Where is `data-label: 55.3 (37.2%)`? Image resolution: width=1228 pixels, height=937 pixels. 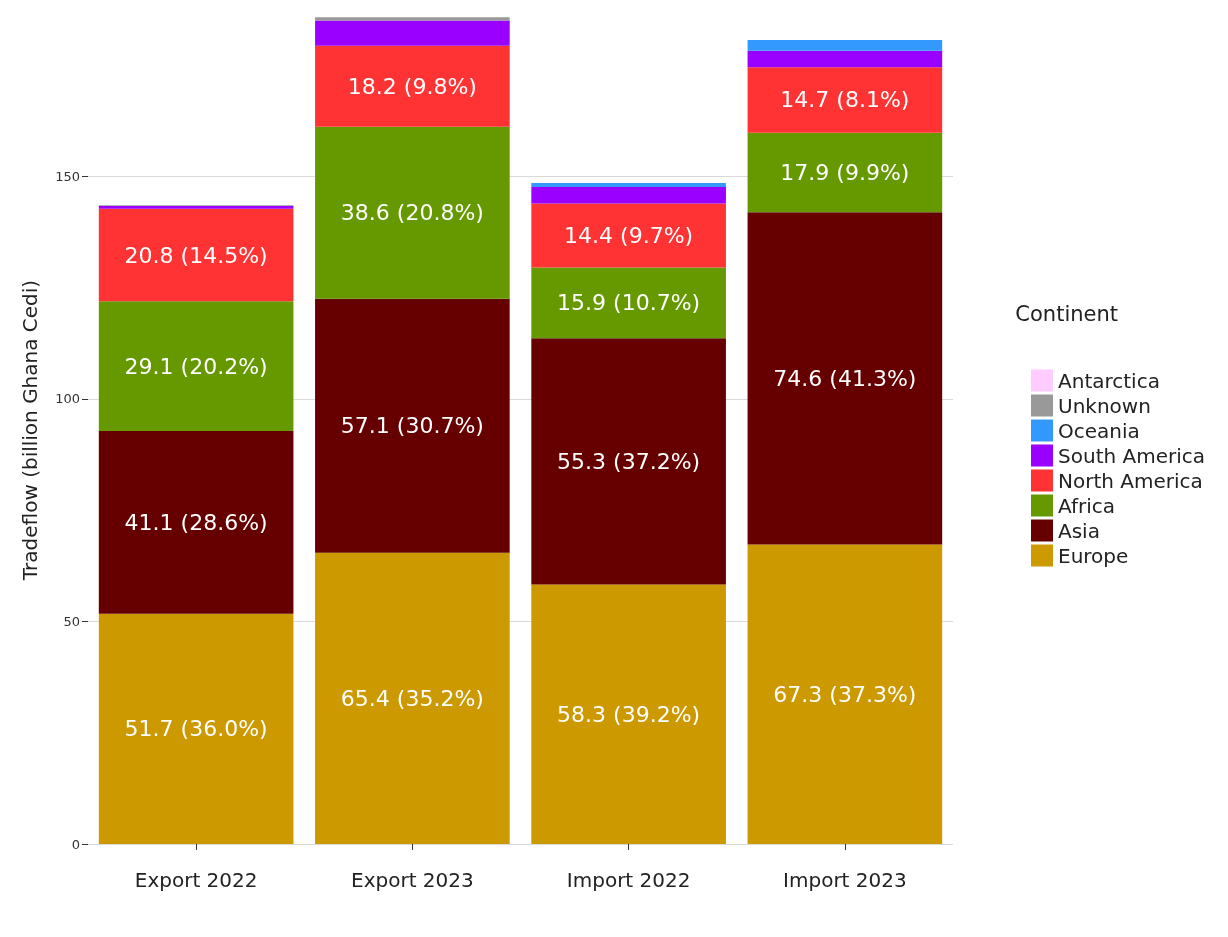
data-label: 55.3 (37.2%) is located at coordinates (629, 461).